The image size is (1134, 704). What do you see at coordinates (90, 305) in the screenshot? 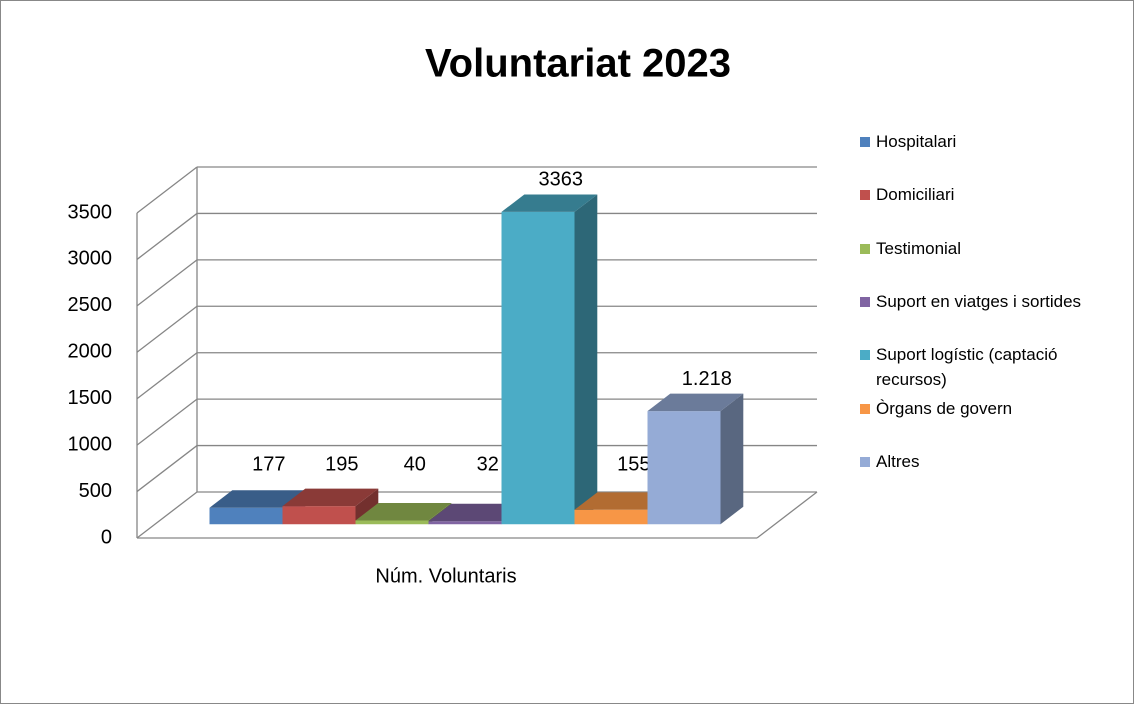
I see `y-tick-label: 2500` at bounding box center [90, 305].